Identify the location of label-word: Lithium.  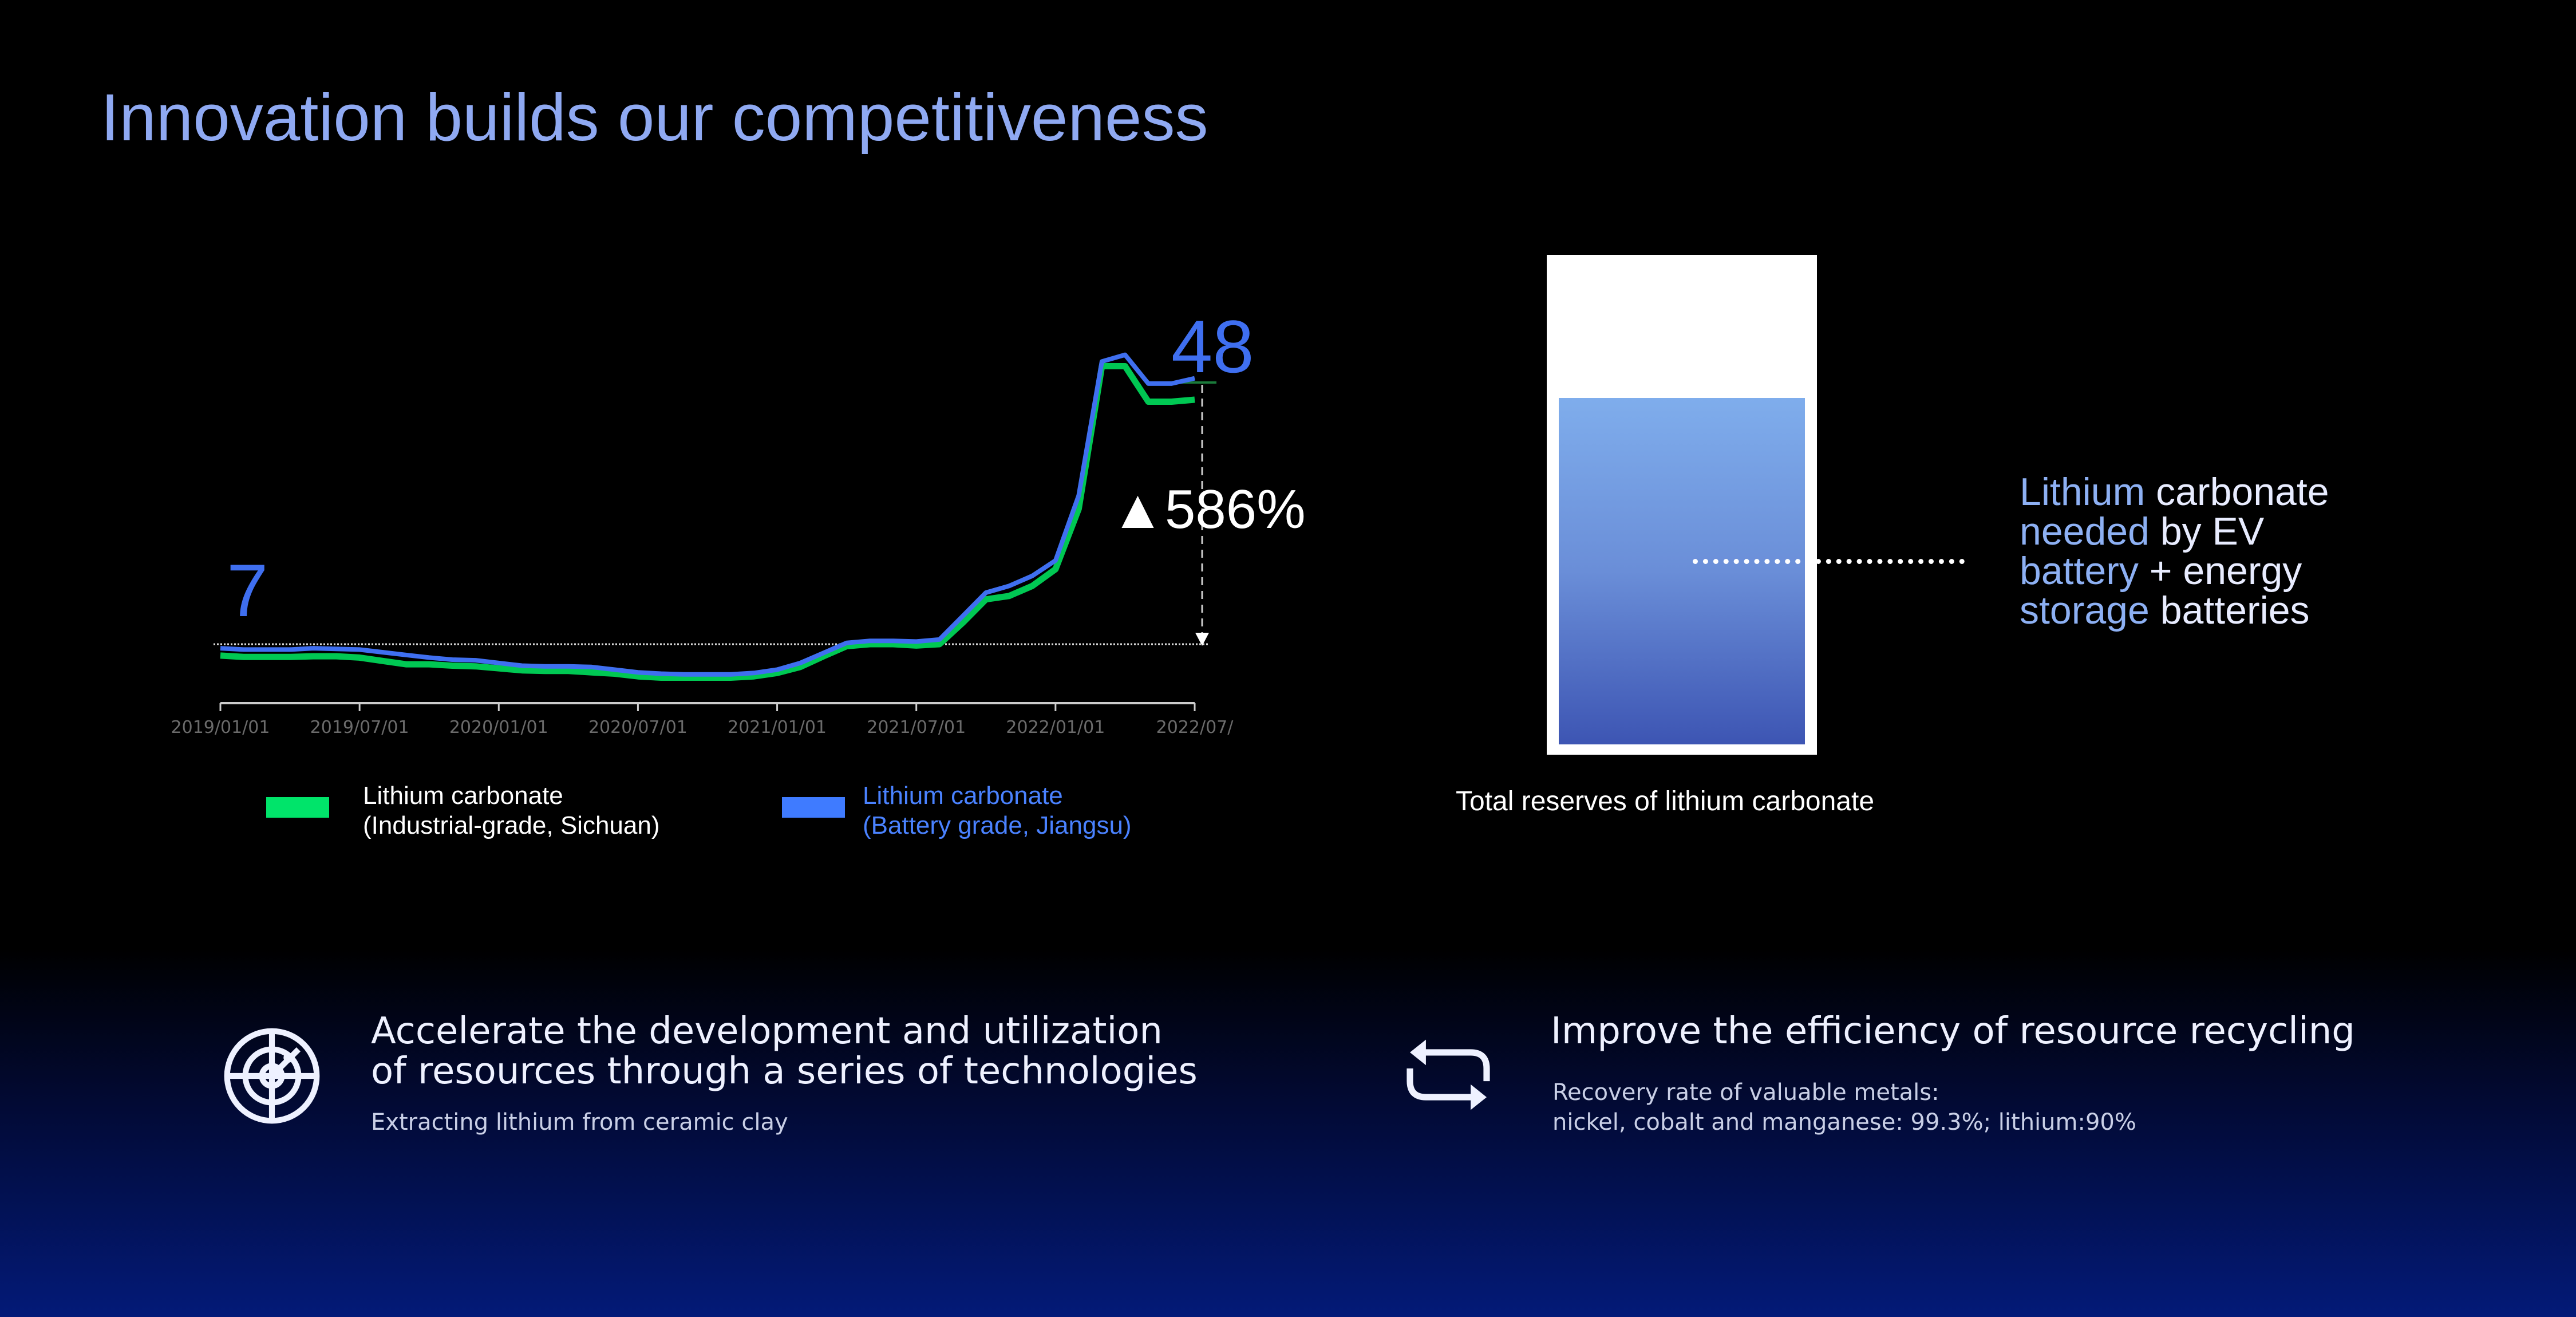
(2083, 492).